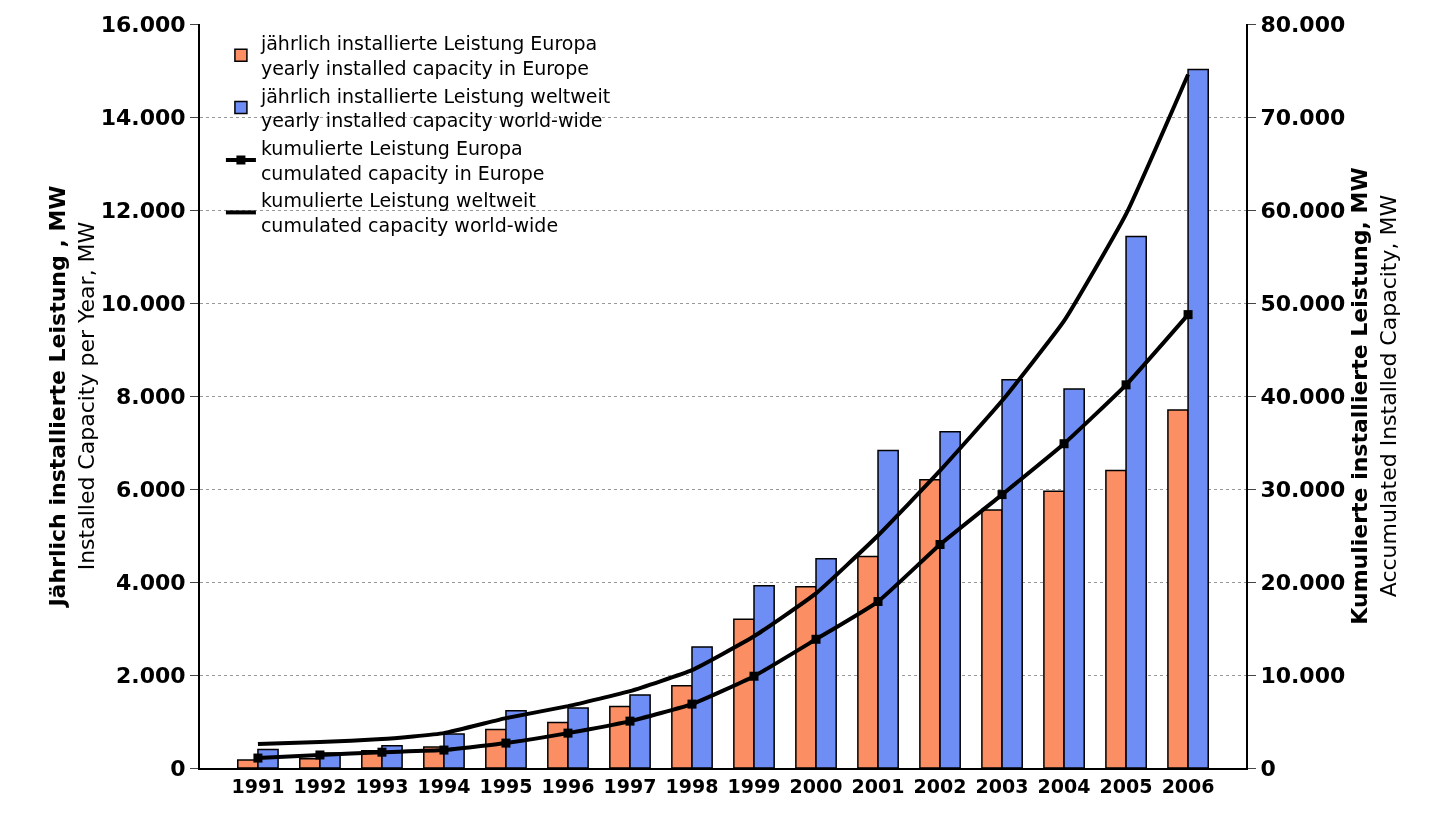 This screenshot has height=824, width=1446. I want to click on x-tick-label: 2004, so click(1064, 785).